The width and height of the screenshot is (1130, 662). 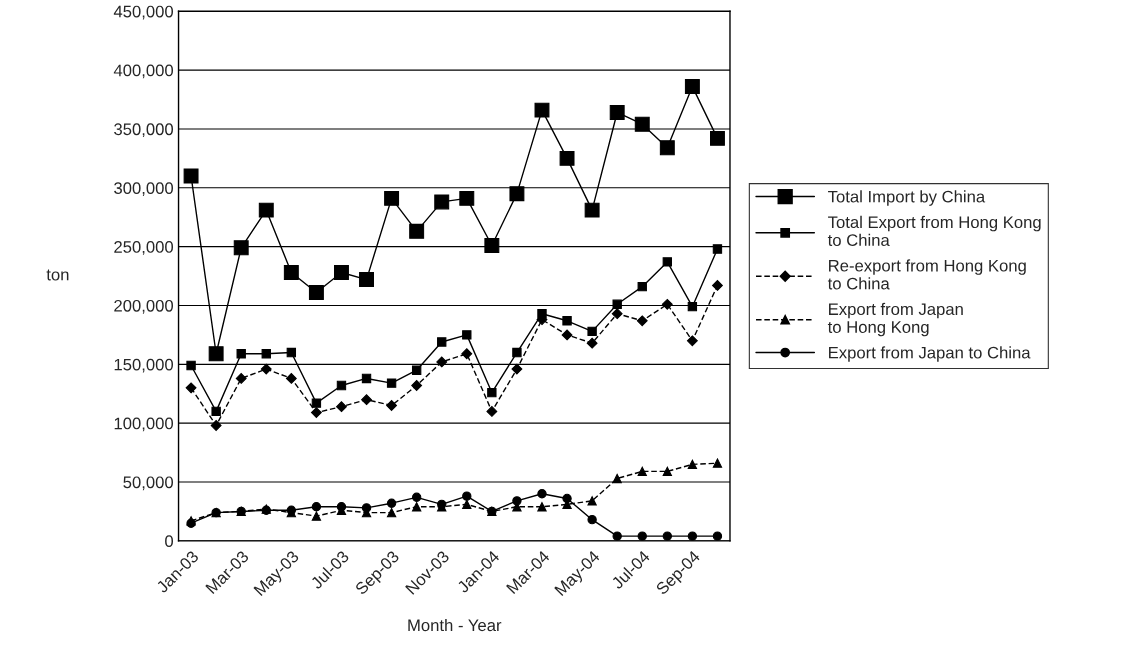 I want to click on y-tick-label: 50,000, so click(x=148, y=483).